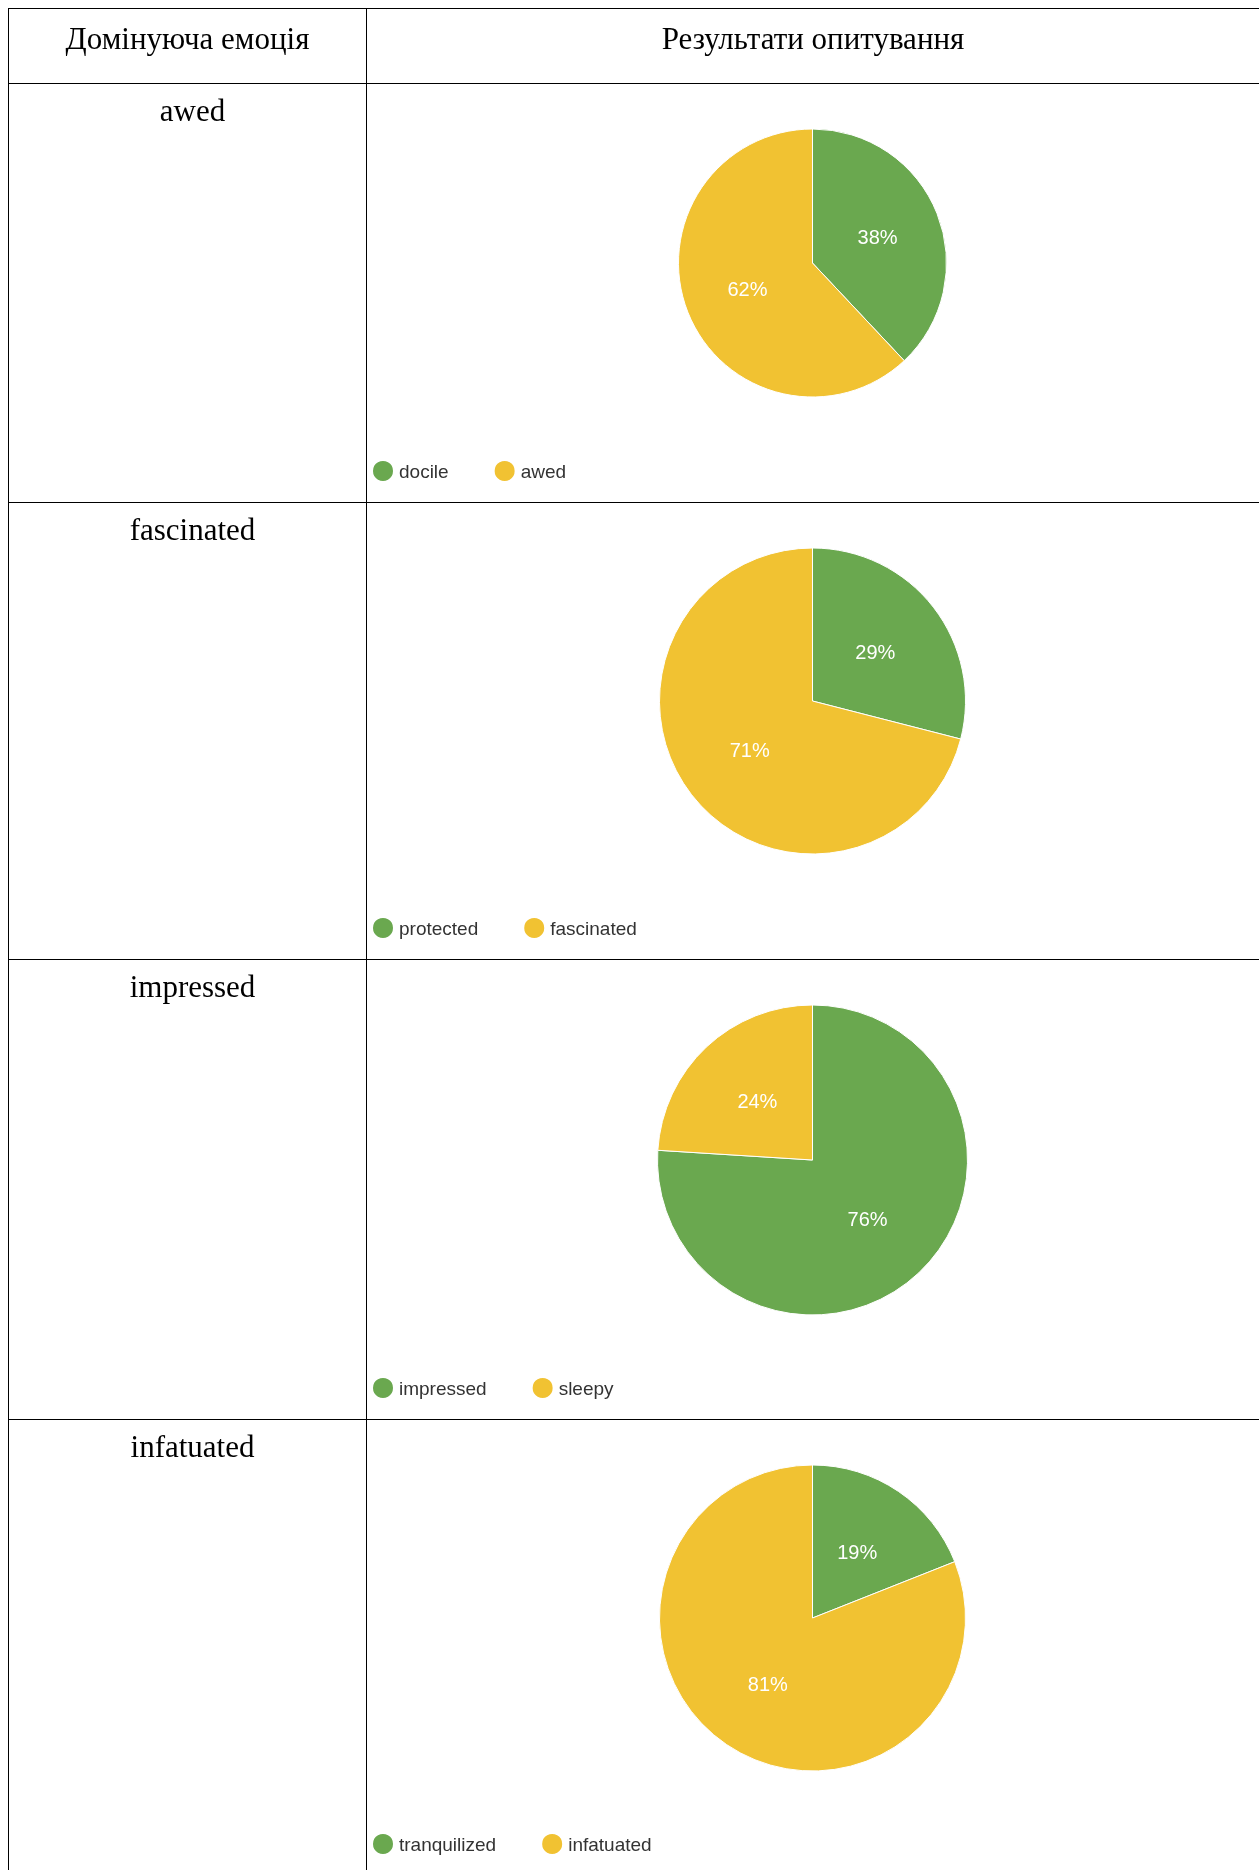 The height and width of the screenshot is (1870, 1259). What do you see at coordinates (188, 46) in the screenshot?
I see `text: Домінуюча емоція` at bounding box center [188, 46].